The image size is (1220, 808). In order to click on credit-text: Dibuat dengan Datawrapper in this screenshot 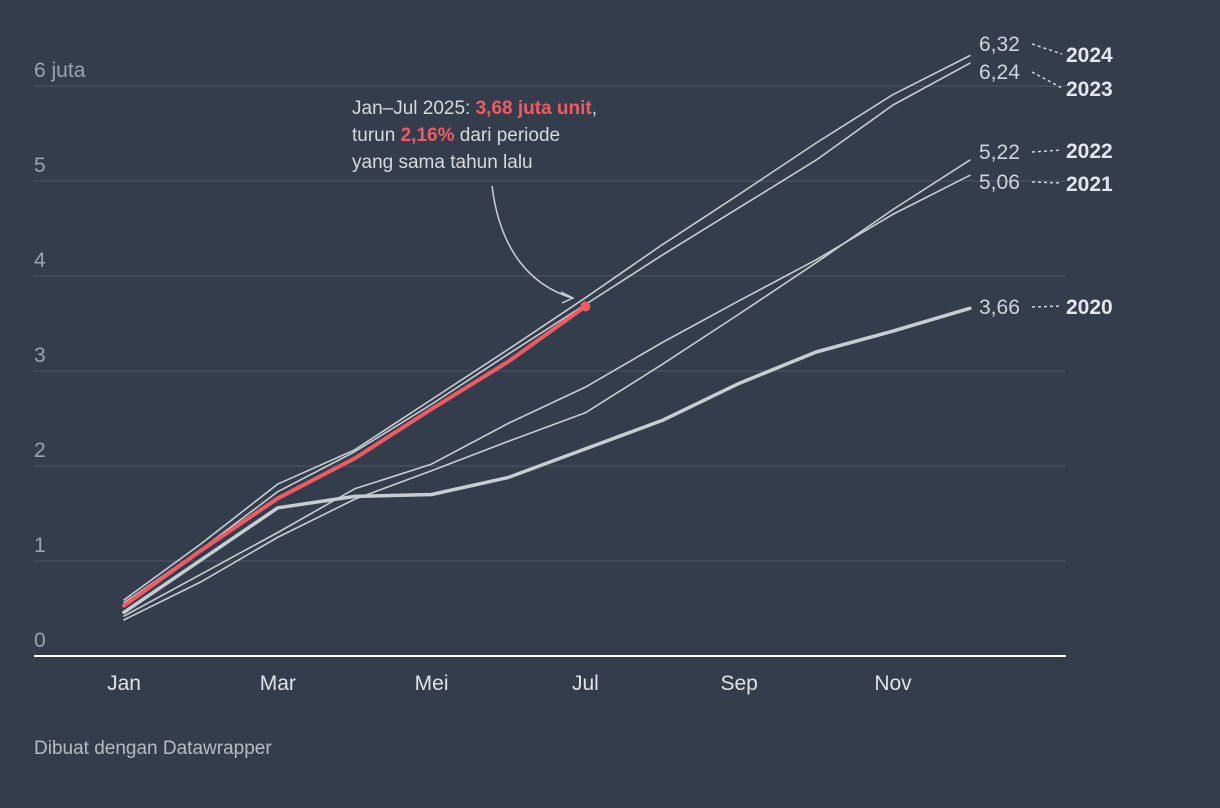, I will do `click(153, 748)`.